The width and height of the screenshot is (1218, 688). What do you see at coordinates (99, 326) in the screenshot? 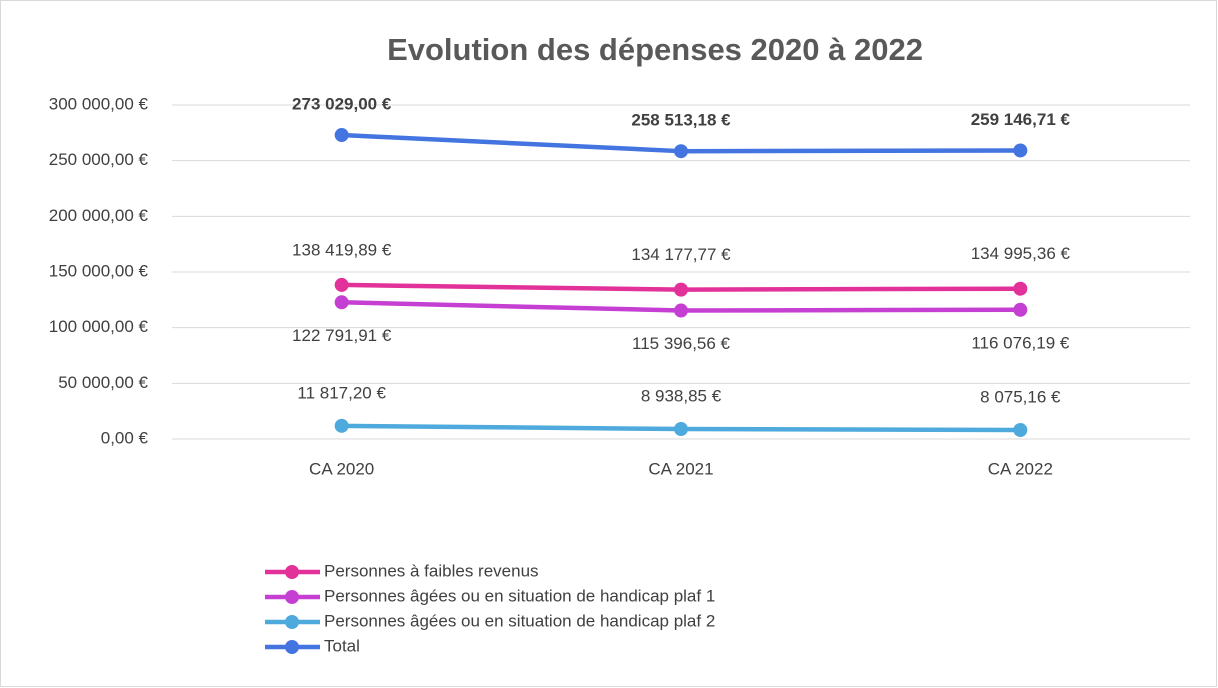
I see `y-tick-label: 100 000,00 €` at bounding box center [99, 326].